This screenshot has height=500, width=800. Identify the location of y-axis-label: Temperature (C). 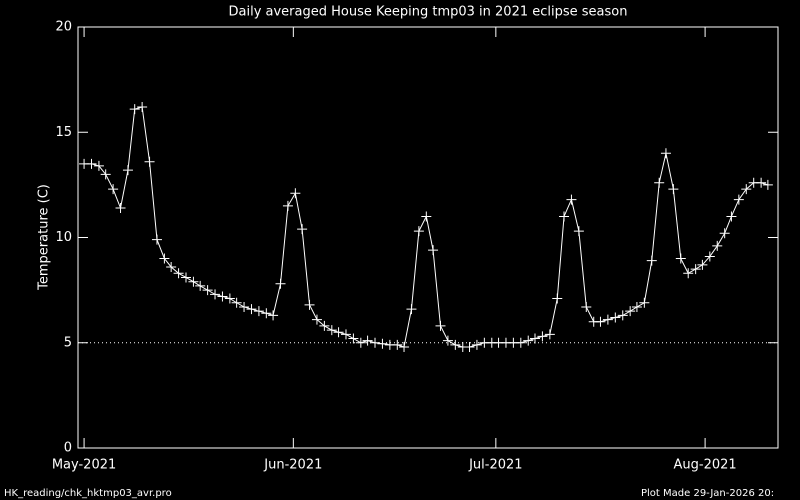
(44, 237).